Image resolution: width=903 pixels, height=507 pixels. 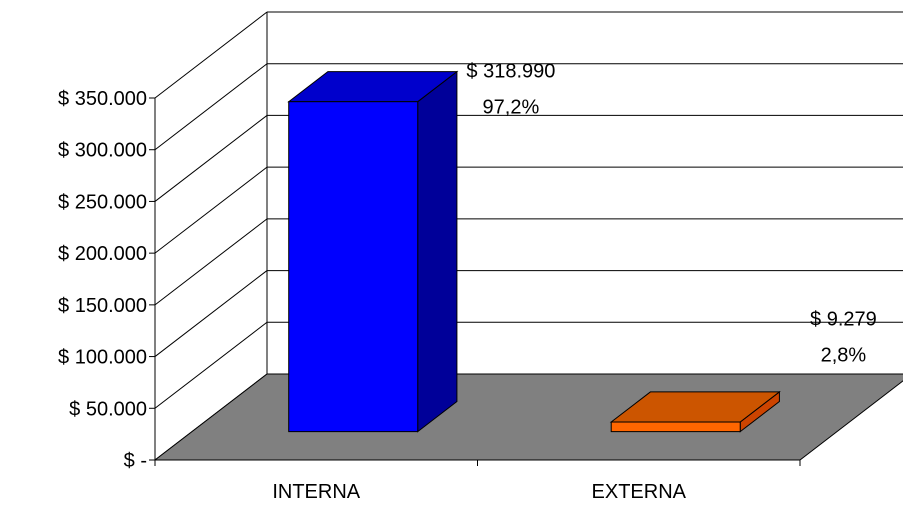 What do you see at coordinates (102, 358) in the screenshot?
I see `y-tick-label: $ 100.000` at bounding box center [102, 358].